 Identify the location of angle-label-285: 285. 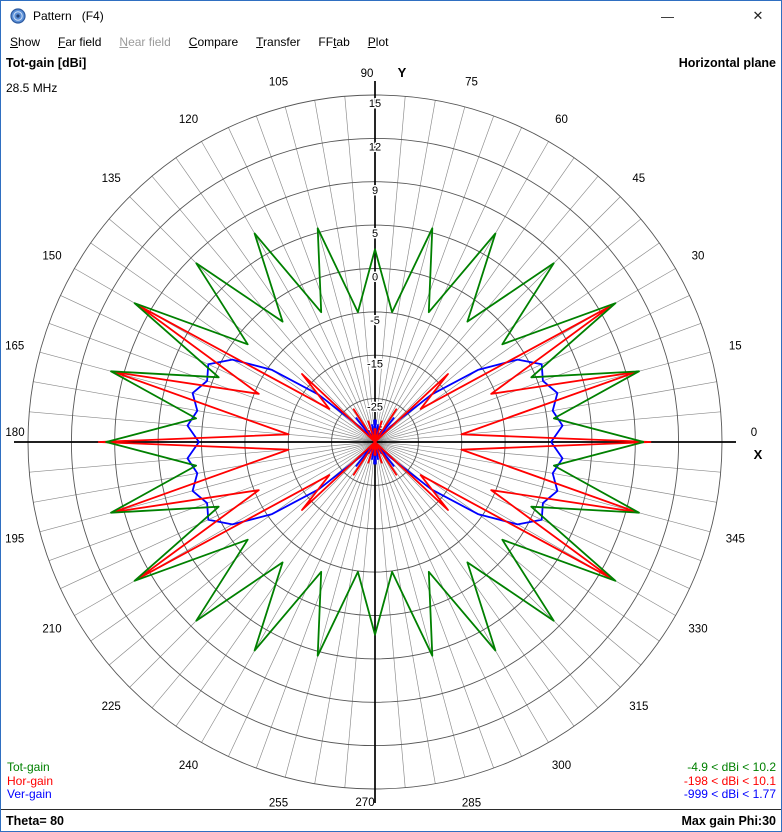
(471, 803).